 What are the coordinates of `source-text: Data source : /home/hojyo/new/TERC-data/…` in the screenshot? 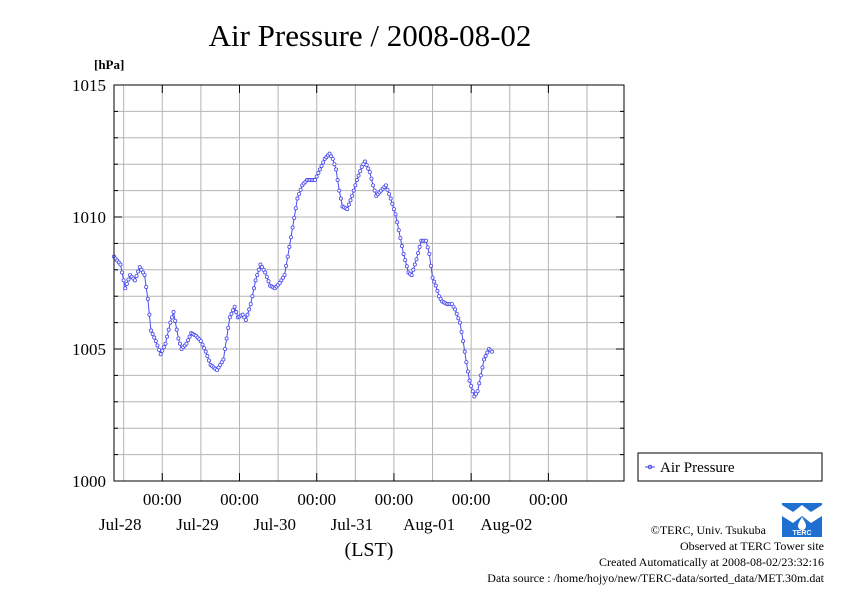 It's located at (655, 578).